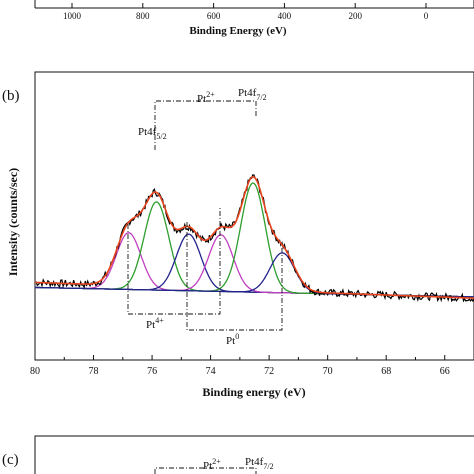  I want to click on top-x-ticks: 1000 800 600 400 200 0, so click(246, 12).